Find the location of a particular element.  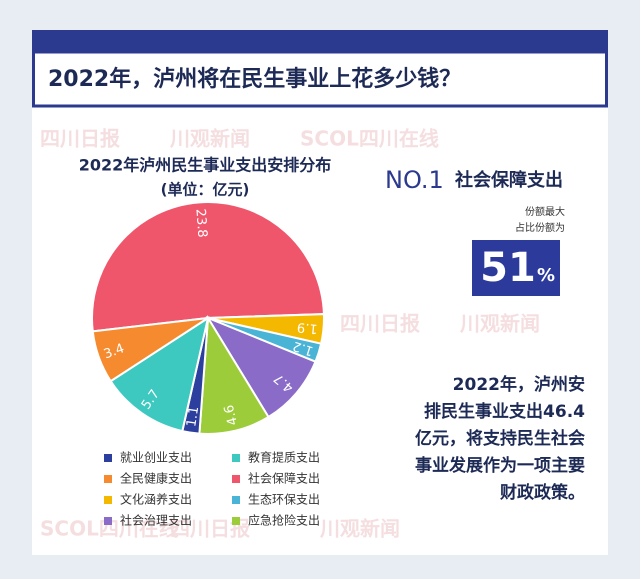

summary-line: 2022年，泸州安 is located at coordinates (519, 384).